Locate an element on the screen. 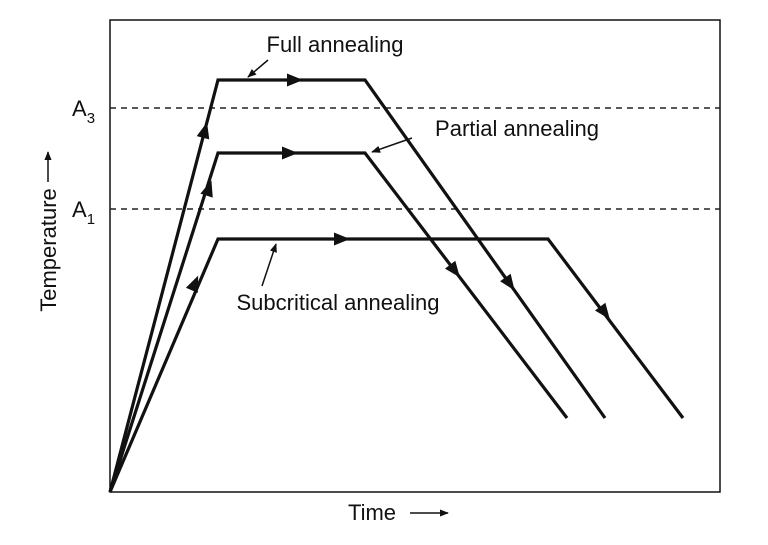 The image size is (768, 545). a3-label: A3 is located at coordinates (83, 111).